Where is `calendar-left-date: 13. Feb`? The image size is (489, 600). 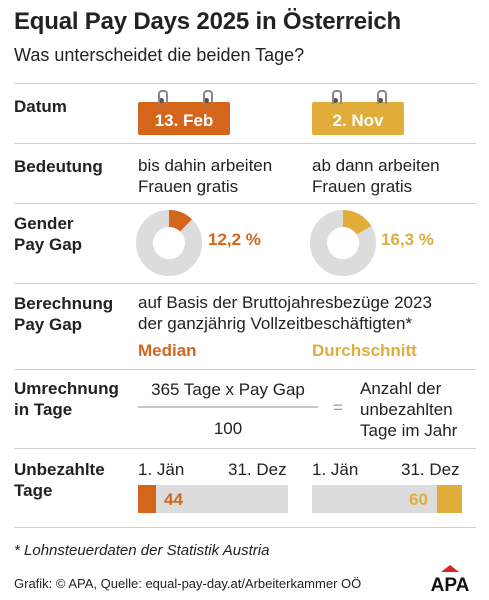 calendar-left-date: 13. Feb is located at coordinates (184, 118).